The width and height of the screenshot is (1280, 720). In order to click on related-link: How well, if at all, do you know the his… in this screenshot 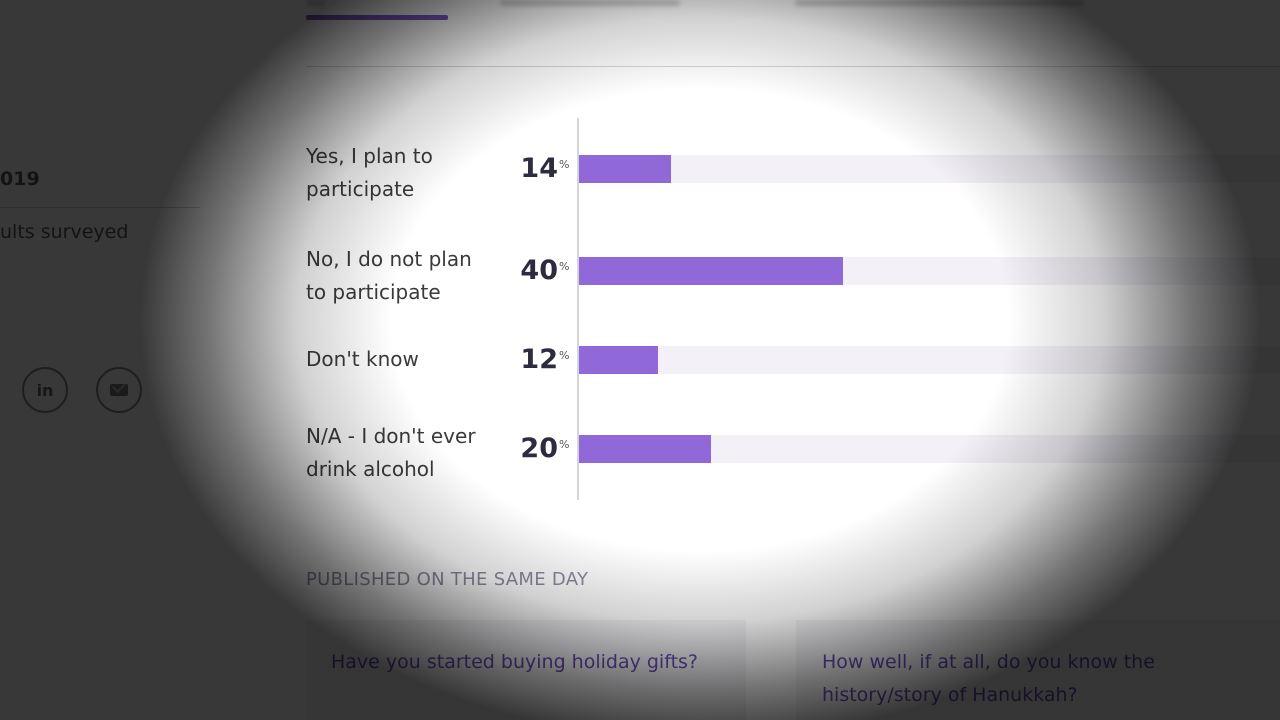, I will do `click(988, 678)`.